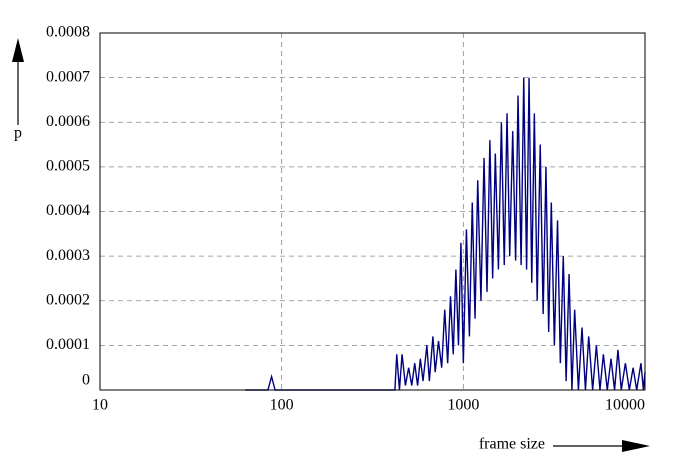 The image size is (698, 471). Describe the element at coordinates (68, 76) in the screenshot. I see `y-tick-label: 0.0007` at that location.